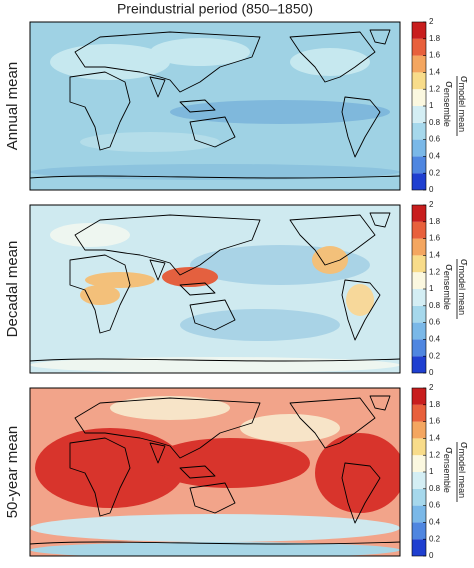 The height and width of the screenshot is (568, 474). Describe the element at coordinates (215, 9) in the screenshot. I see `figure-title: Preindustrial period (850–1850)` at that location.